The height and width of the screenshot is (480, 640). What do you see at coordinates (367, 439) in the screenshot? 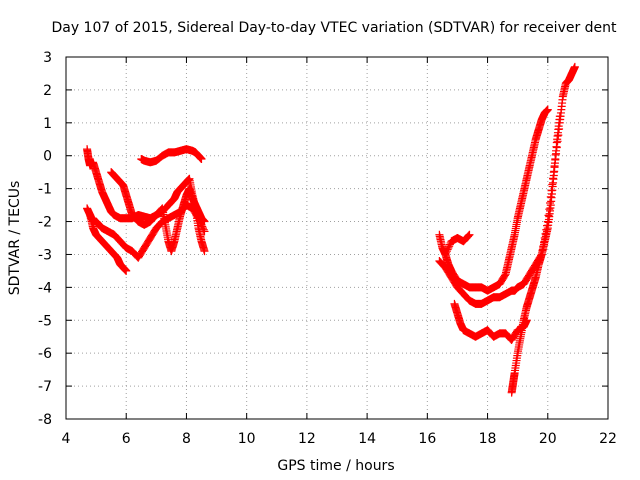
I see `x-tick-label: 14` at bounding box center [367, 439].